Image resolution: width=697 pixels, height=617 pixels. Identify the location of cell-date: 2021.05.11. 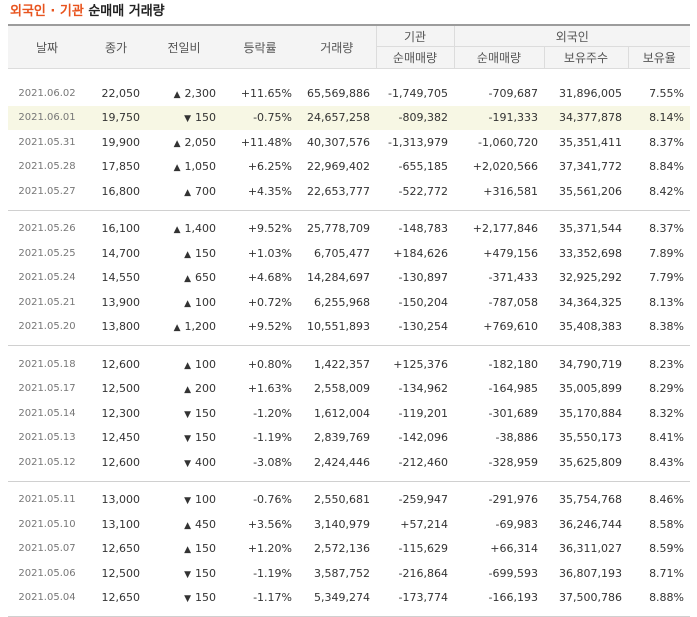
(47, 500).